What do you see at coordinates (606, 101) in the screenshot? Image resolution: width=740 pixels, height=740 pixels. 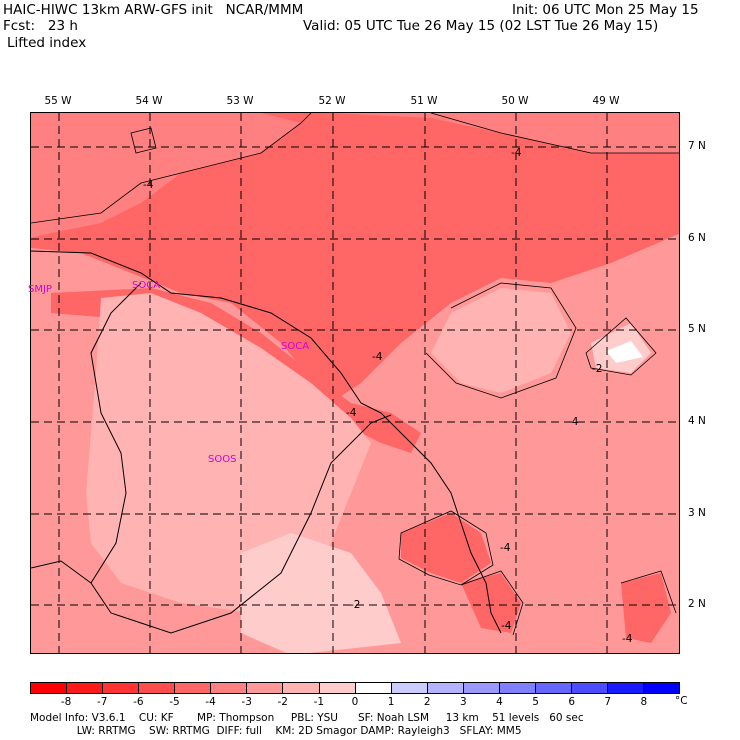 I see `lon-label: 49 W` at bounding box center [606, 101].